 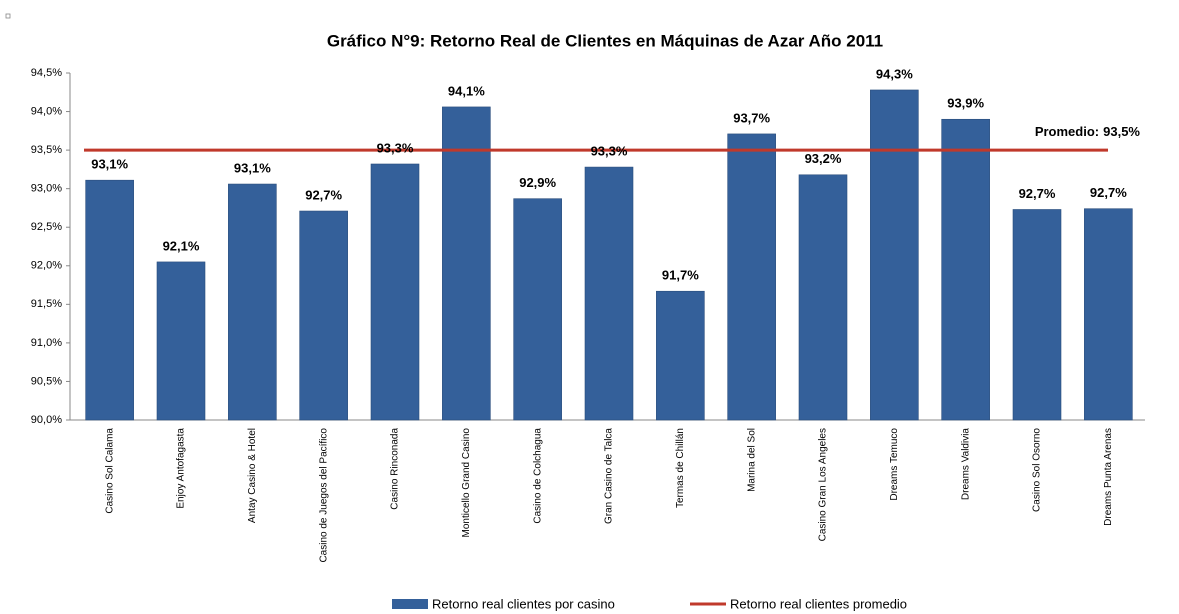 I want to click on y-tick-label: 90,0%, so click(x=46, y=420).